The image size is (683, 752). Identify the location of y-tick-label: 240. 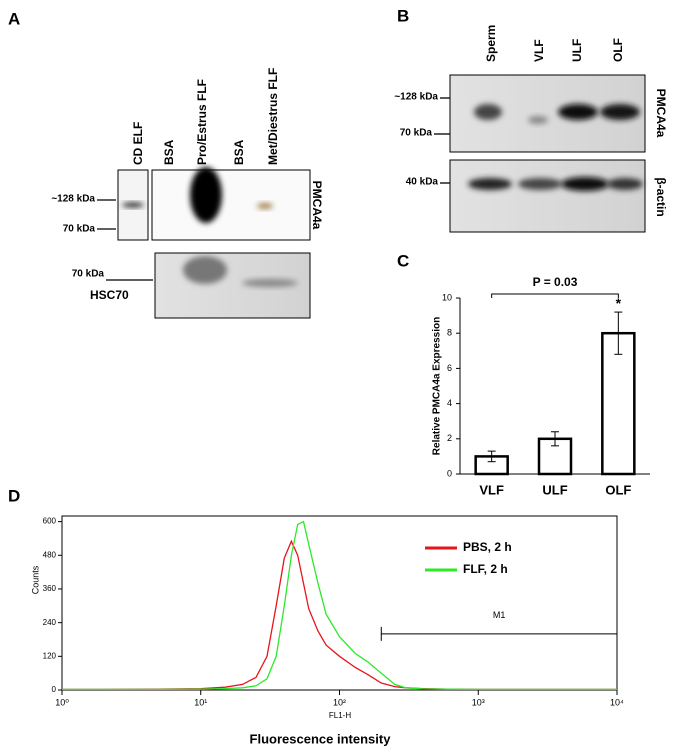
(50, 622).